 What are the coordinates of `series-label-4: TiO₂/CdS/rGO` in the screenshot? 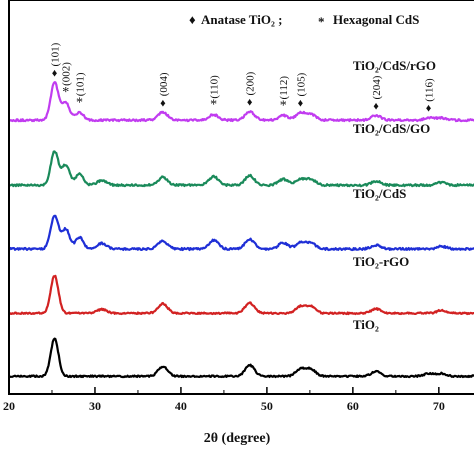 It's located at (394, 65).